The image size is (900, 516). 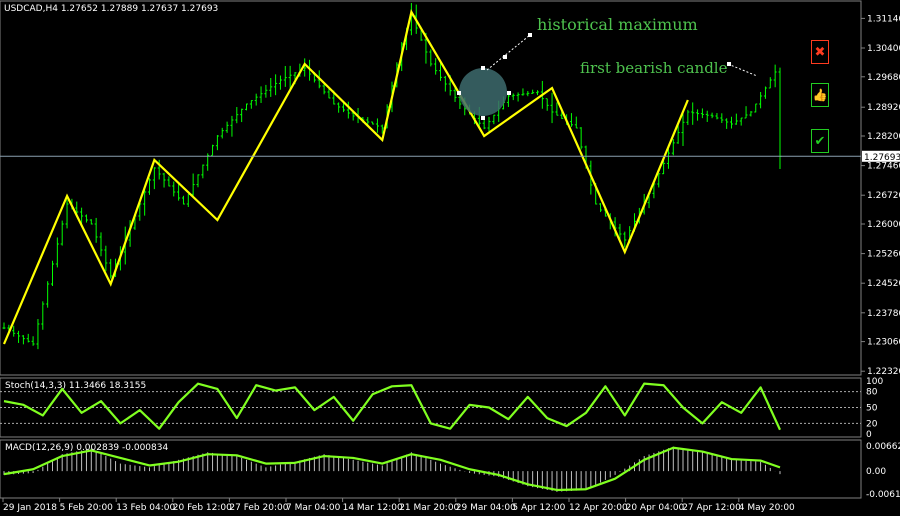 I want to click on time-tick-label: 4 May 20:00, so click(x=767, y=508).